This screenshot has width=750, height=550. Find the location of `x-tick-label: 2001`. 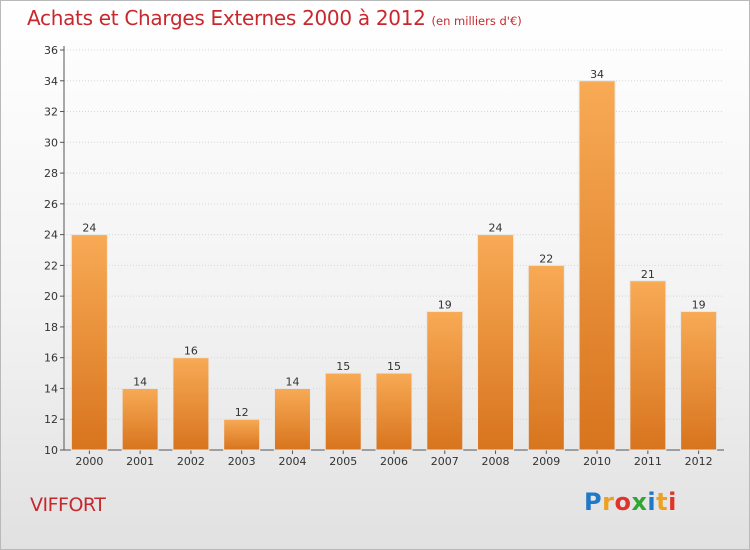

x-tick-label: 2001 is located at coordinates (140, 461).